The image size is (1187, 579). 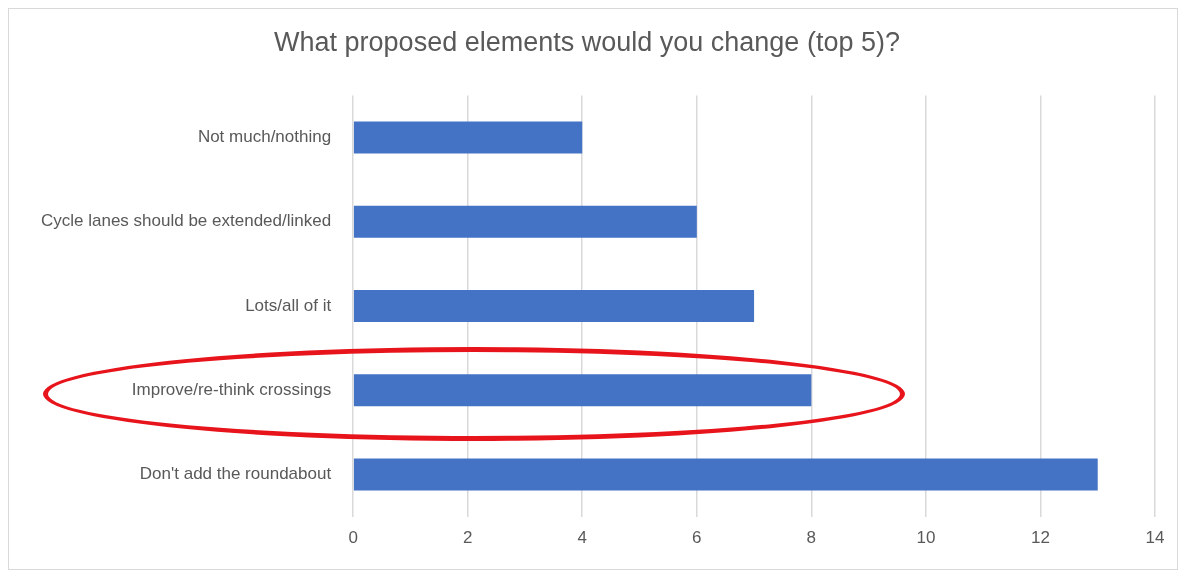 What do you see at coordinates (1155, 538) in the screenshot?
I see `x-tick-label: 14` at bounding box center [1155, 538].